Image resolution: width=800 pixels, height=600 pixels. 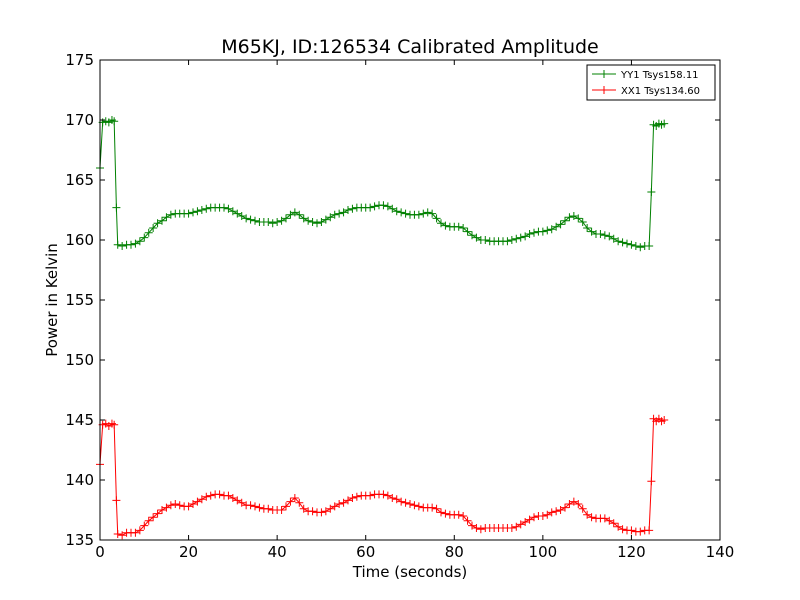 What do you see at coordinates (659, 75) in the screenshot?
I see `legend-label-yy1: YY1 Tsys158.11` at bounding box center [659, 75].